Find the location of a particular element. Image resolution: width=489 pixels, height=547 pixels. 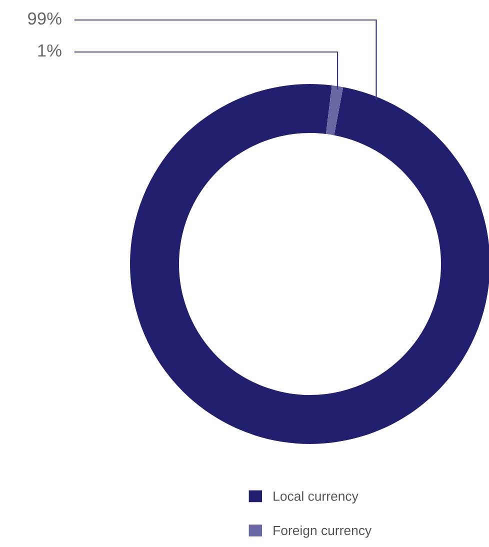

data-label: 1% is located at coordinates (50, 50).